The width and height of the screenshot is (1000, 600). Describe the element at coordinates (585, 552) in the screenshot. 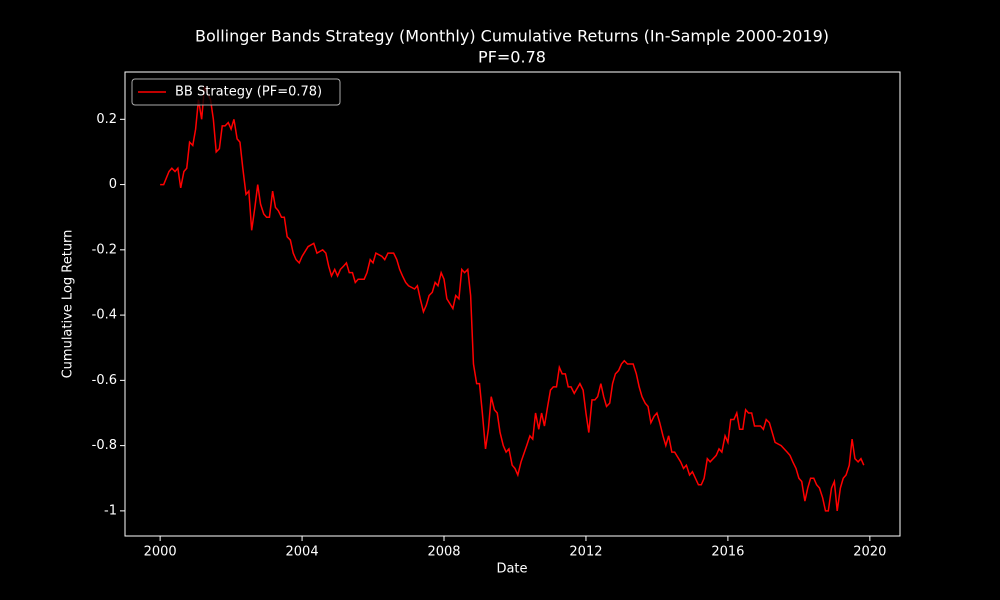

I see `x-tick-label: 2012` at that location.